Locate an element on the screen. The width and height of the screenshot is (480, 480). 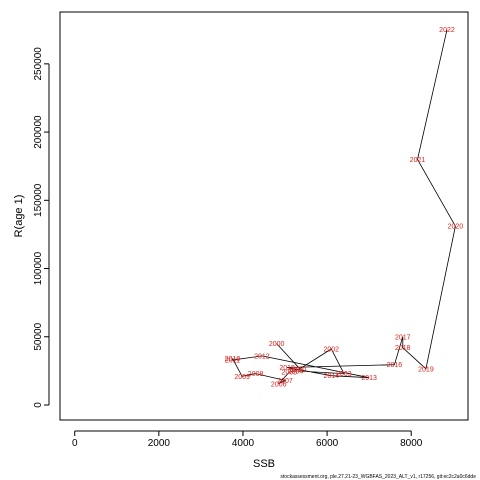
x-tick-label: 8000 is located at coordinates (411, 443).